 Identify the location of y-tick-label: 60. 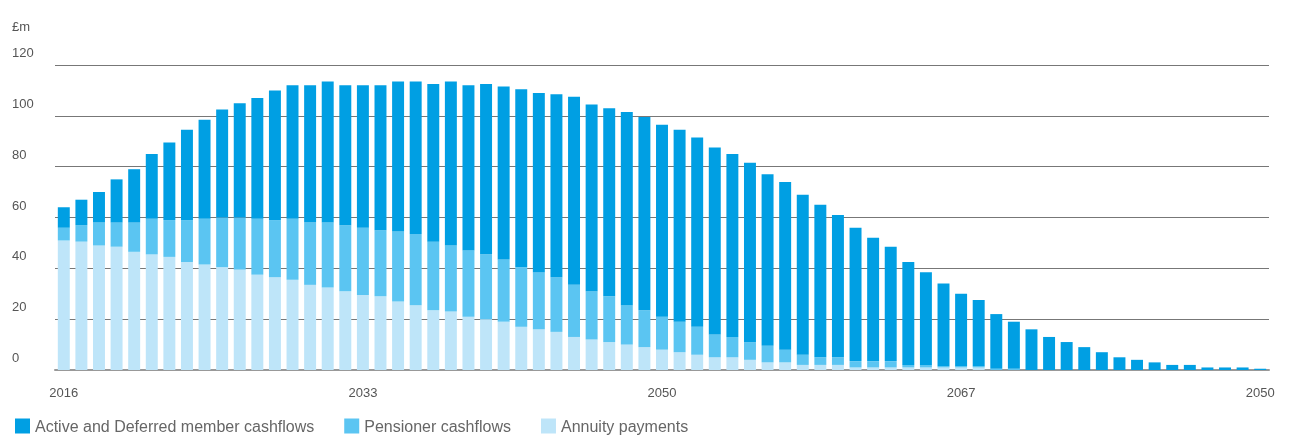
(19, 205).